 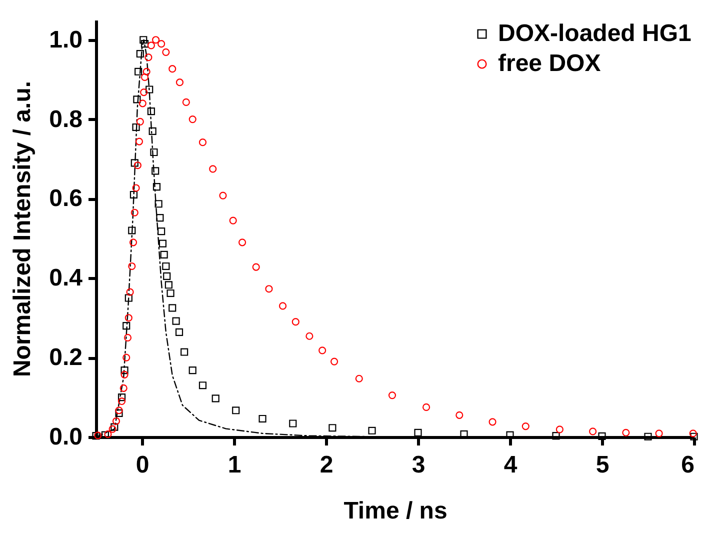 What do you see at coordinates (65, 119) in the screenshot?
I see `y-tick-label: 0.8` at bounding box center [65, 119].